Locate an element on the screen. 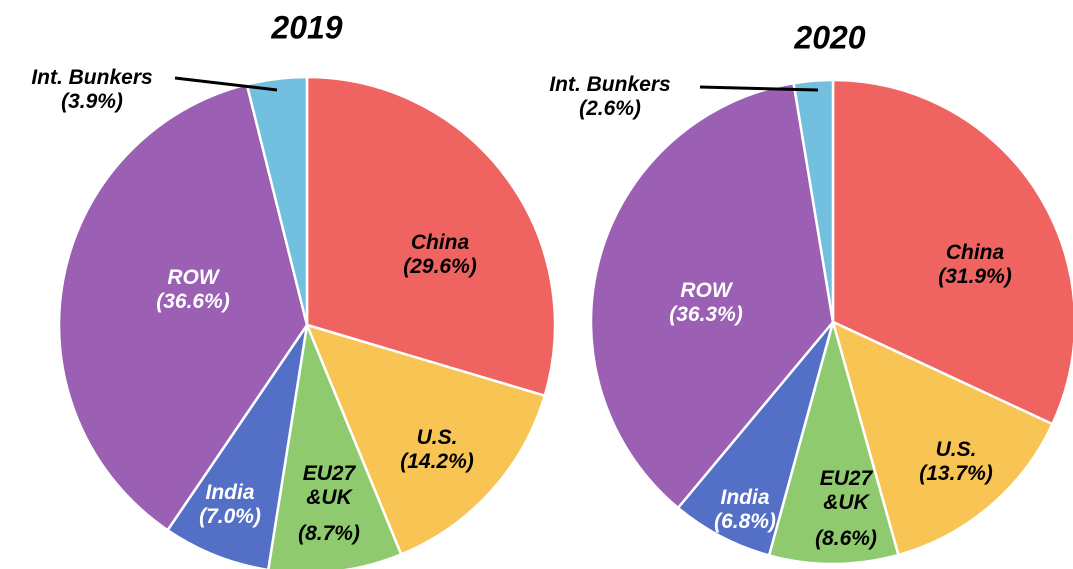  slice-value-label: (36.3%) is located at coordinates (706, 314).